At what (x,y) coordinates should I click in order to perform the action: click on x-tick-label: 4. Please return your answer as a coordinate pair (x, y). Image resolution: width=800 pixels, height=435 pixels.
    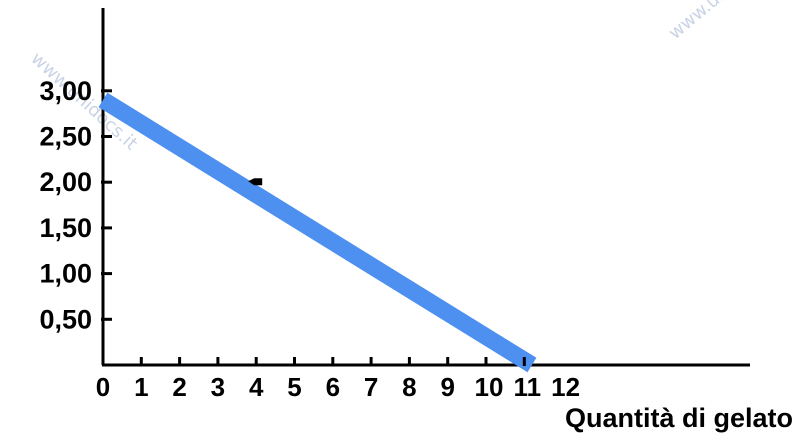
    Looking at the image, I should click on (256, 387).